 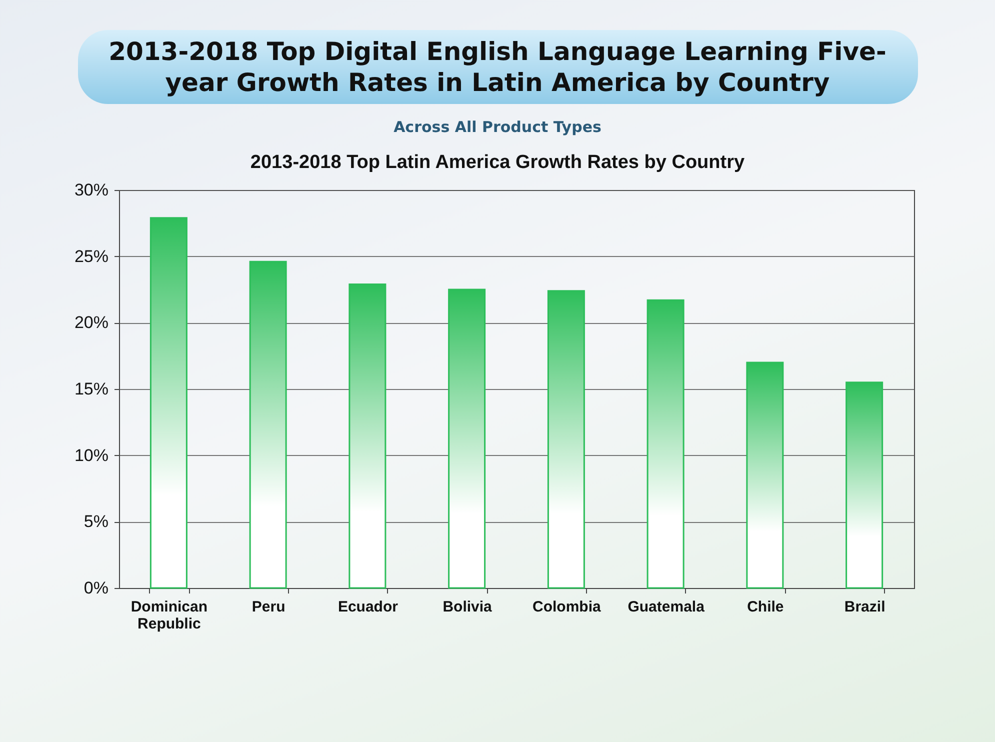 What do you see at coordinates (497, 127) in the screenshot?
I see `chart-subtitle: Across All Product Types` at bounding box center [497, 127].